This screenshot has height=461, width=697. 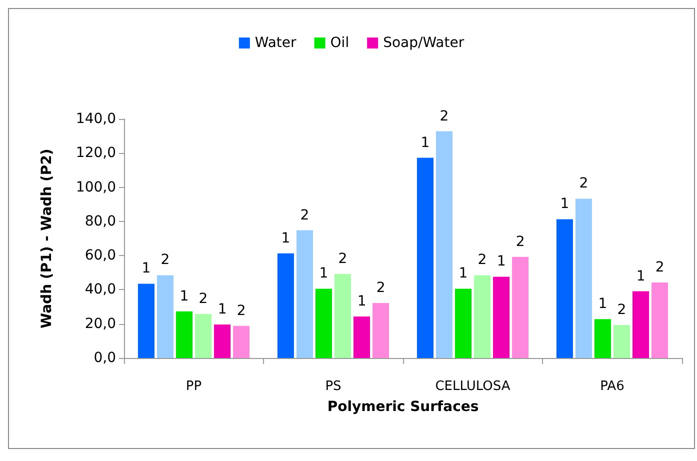 What do you see at coordinates (100, 256) in the screenshot?
I see `y-tick-label: 60,0` at bounding box center [100, 256].